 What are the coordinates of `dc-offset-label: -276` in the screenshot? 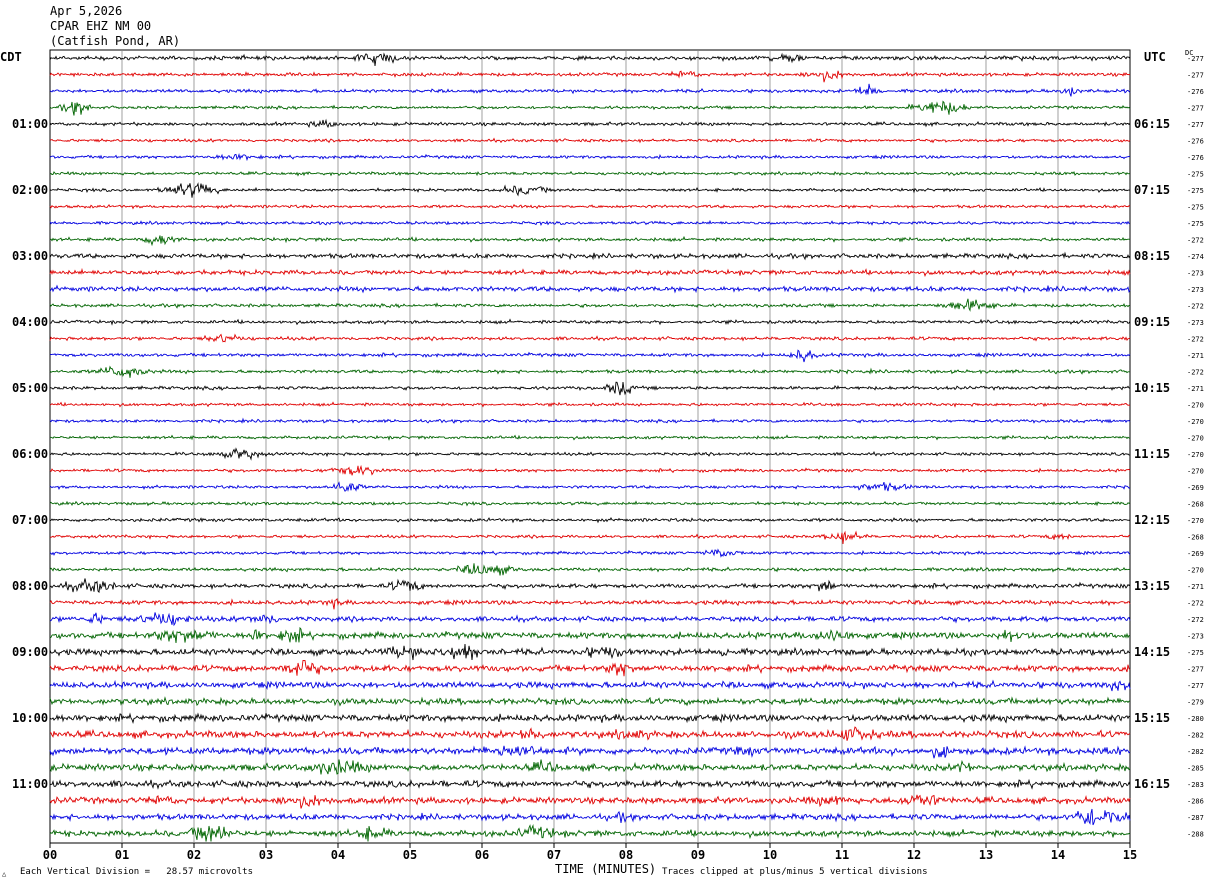 It's located at (1195, 158).